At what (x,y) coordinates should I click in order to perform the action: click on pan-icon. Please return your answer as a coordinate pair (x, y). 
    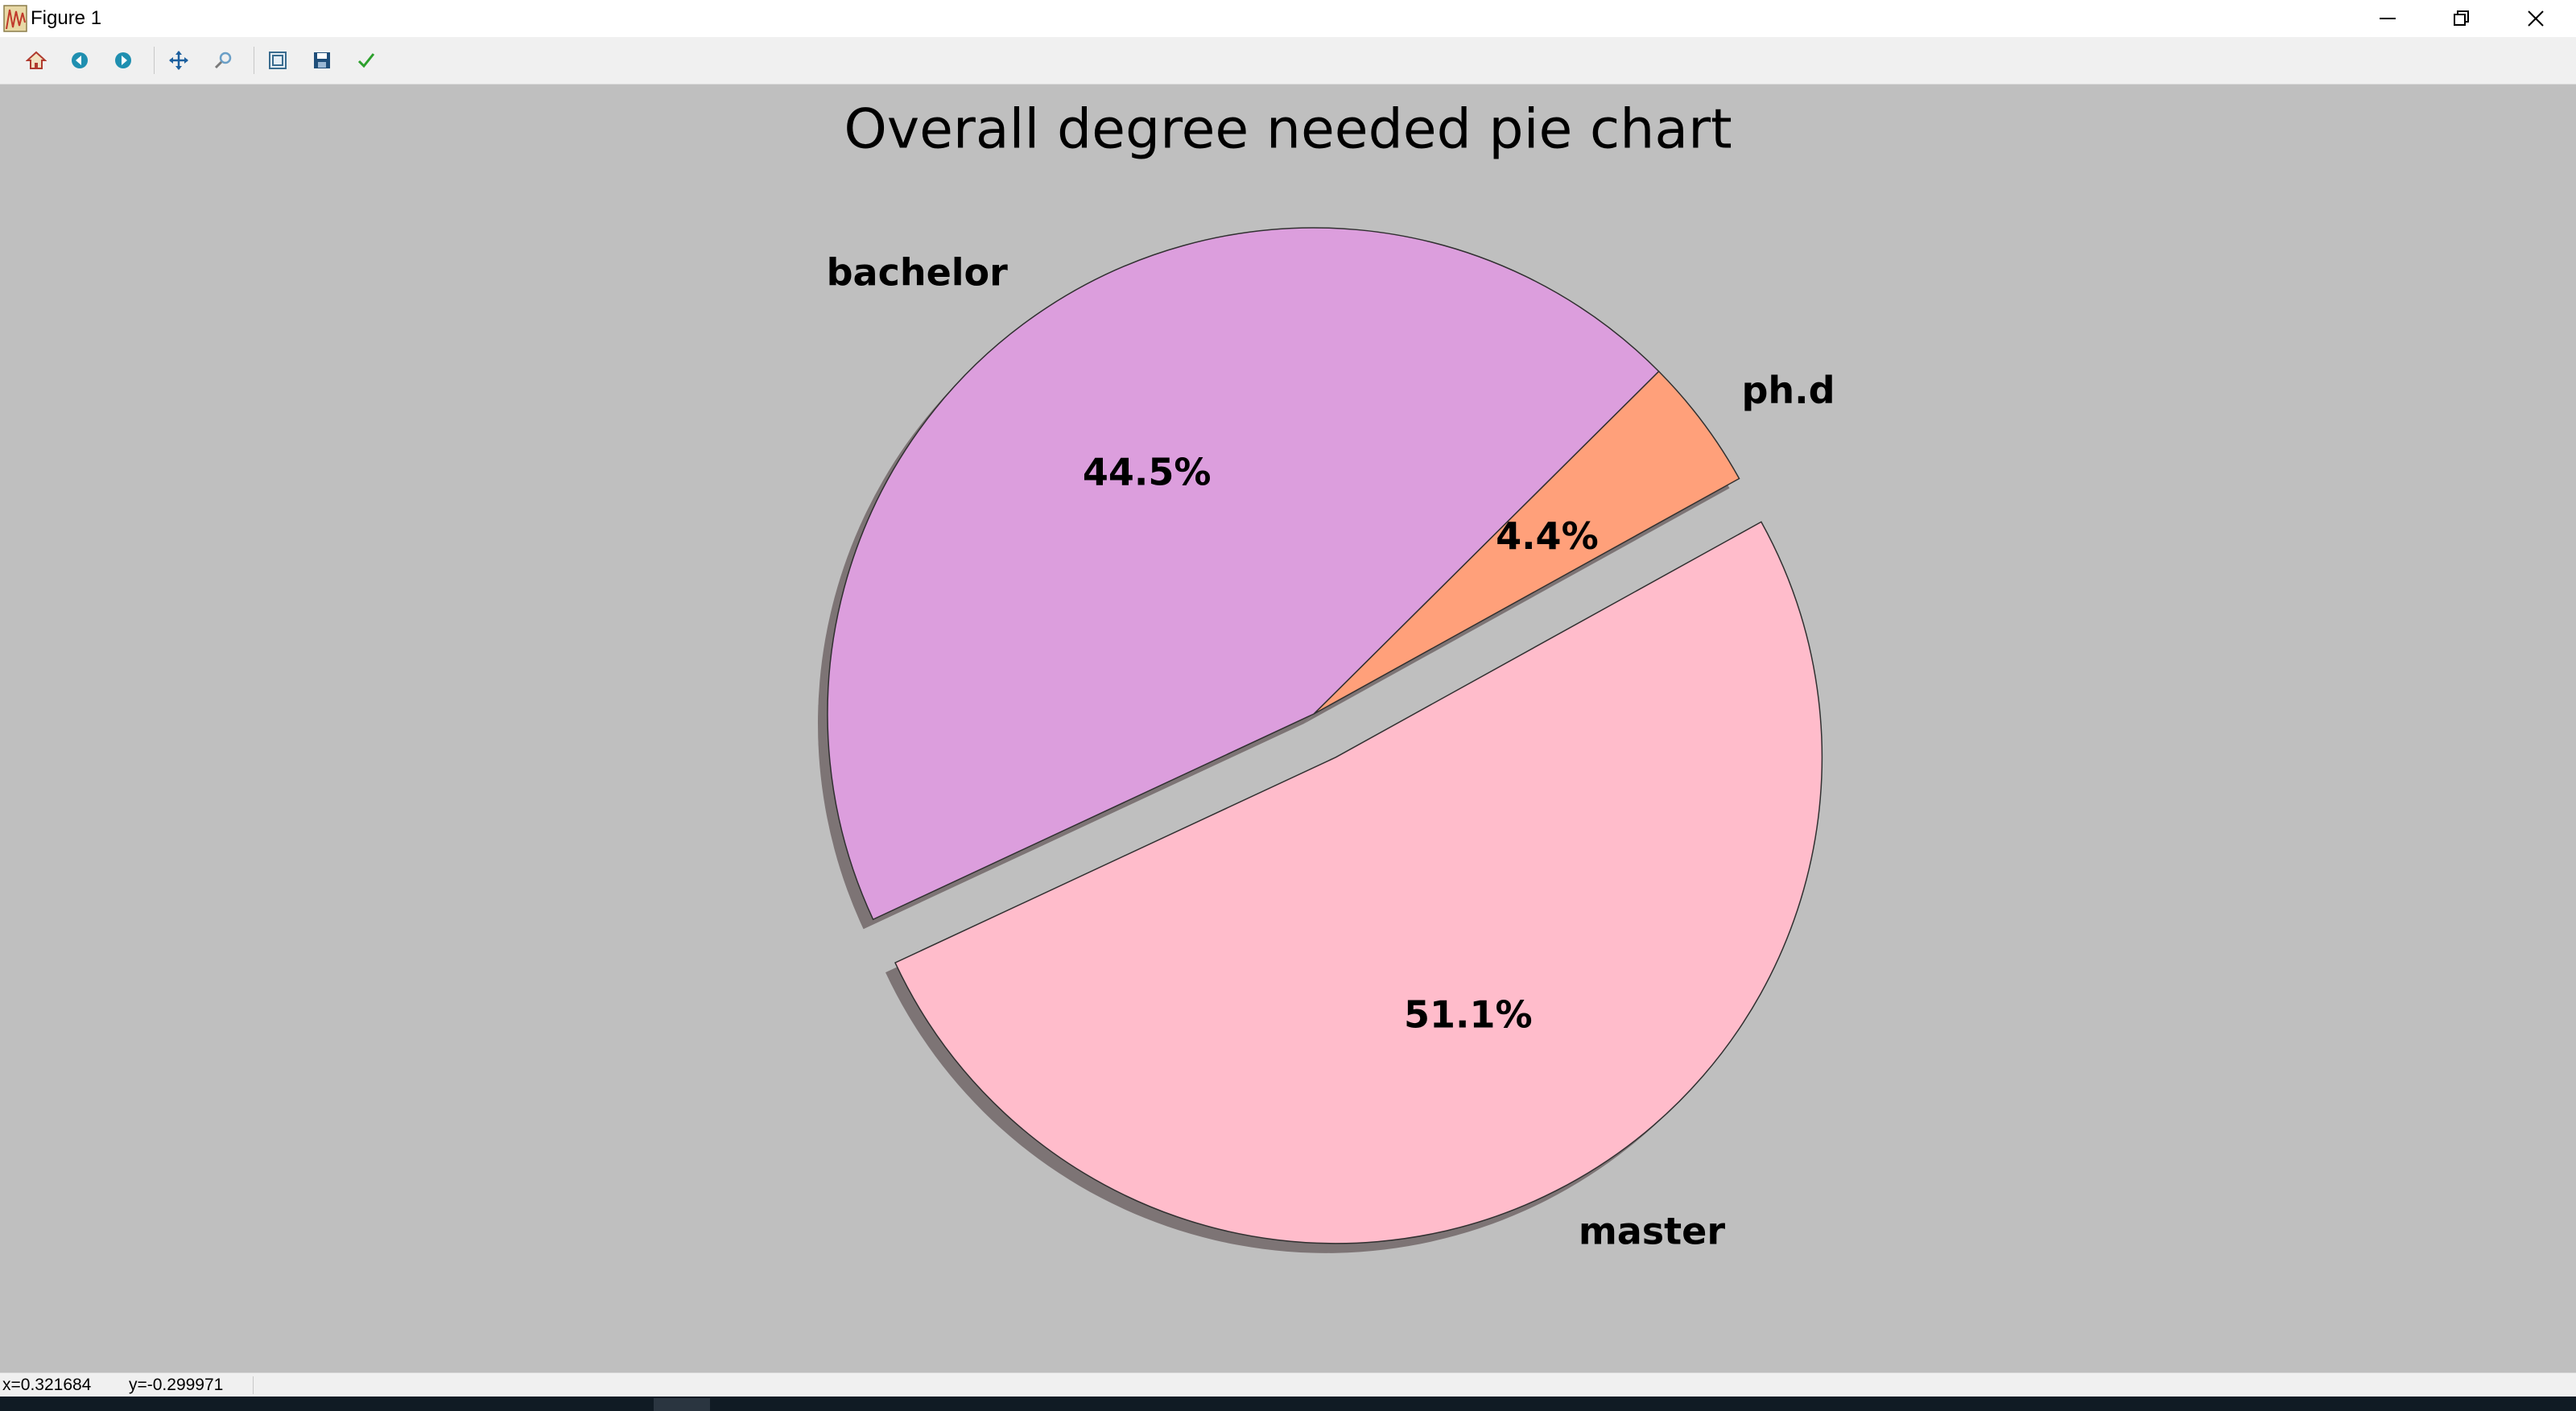
    Looking at the image, I should click on (178, 60).